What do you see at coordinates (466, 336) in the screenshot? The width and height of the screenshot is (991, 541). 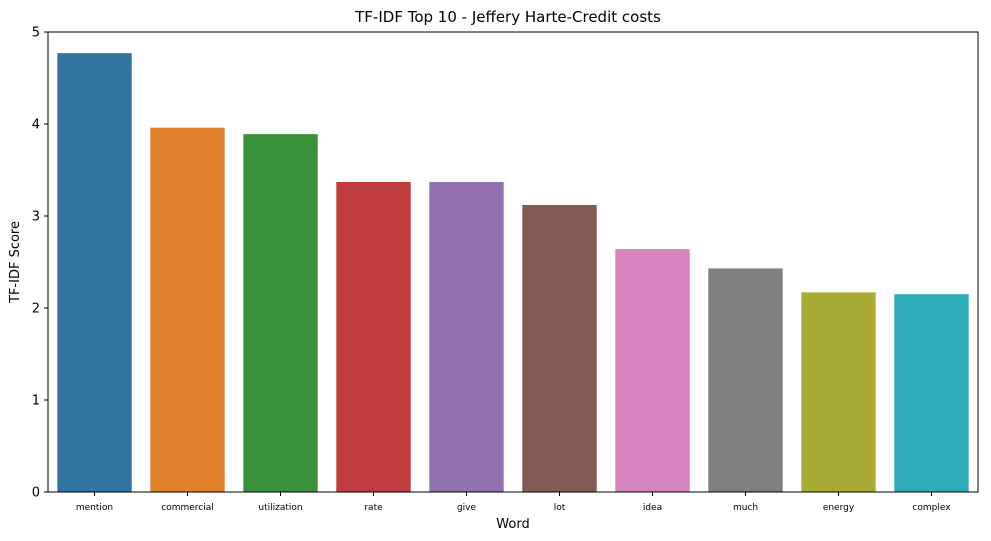 I see `bar-give` at bounding box center [466, 336].